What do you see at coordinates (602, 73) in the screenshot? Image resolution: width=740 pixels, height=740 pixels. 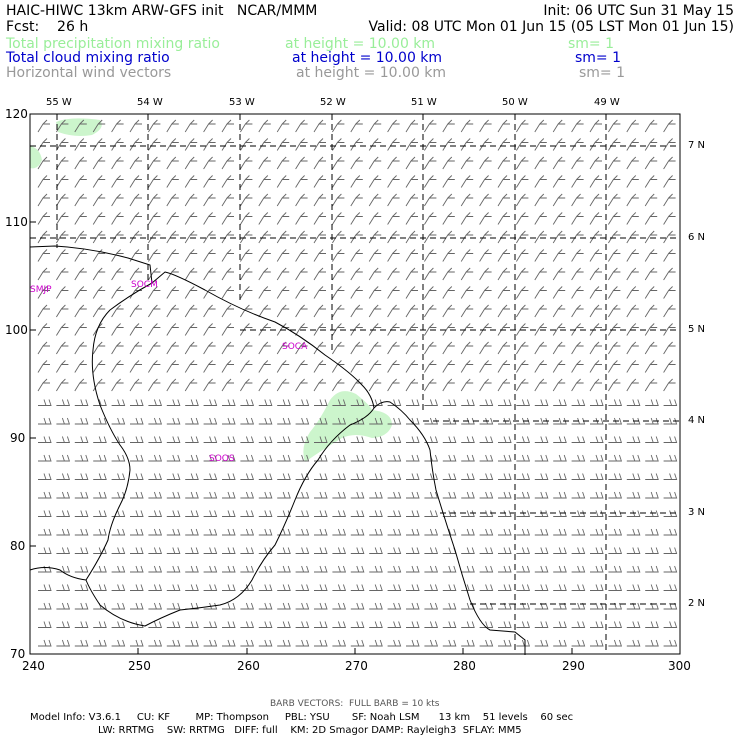 I see `field-wind-sm: sm= 1` at bounding box center [602, 73].